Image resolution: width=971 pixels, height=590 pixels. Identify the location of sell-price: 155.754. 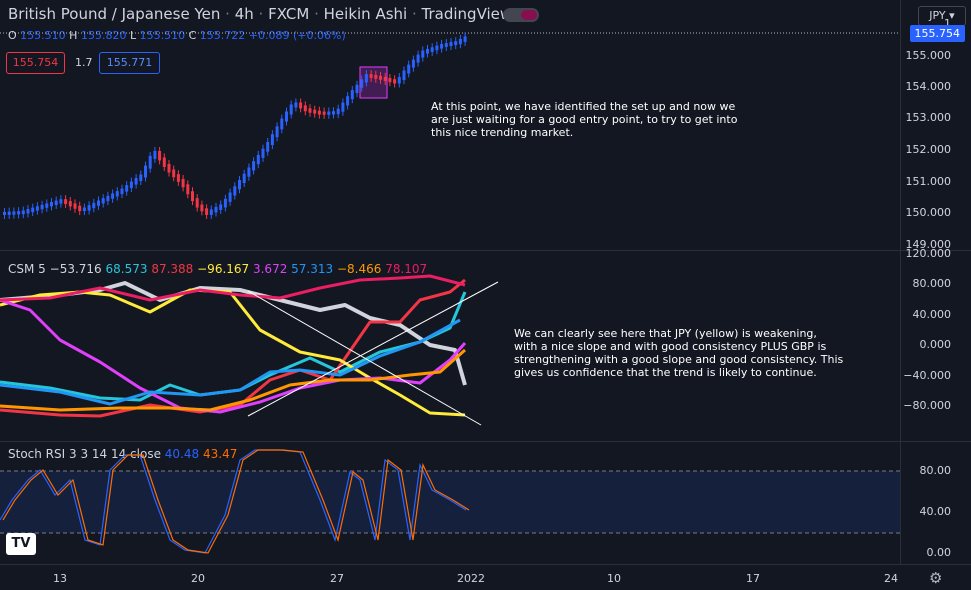
(35, 62).